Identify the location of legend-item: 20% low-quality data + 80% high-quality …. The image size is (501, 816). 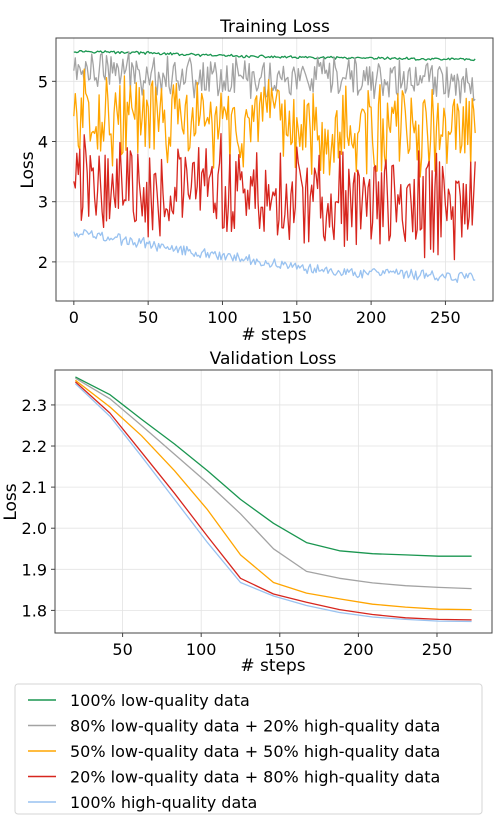
(234, 777).